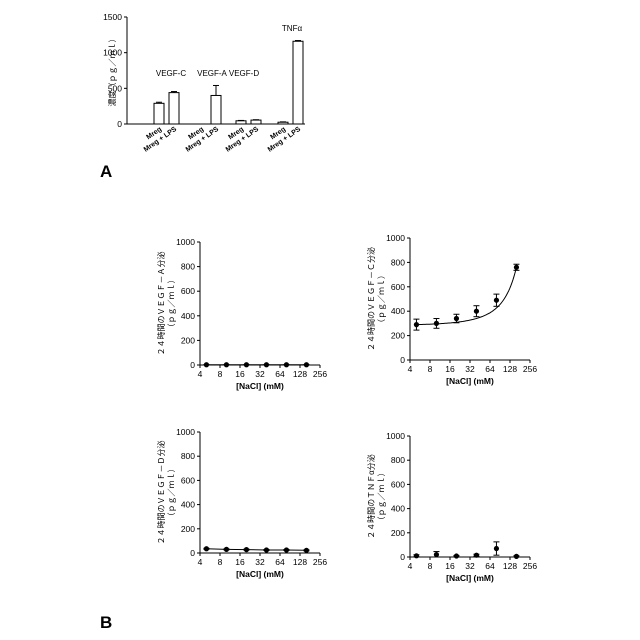 This screenshot has height=640, width=640. Describe the element at coordinates (371, 496) in the screenshot. I see `y-axis-label: ２４時間のＴＮＦα分泌` at that location.